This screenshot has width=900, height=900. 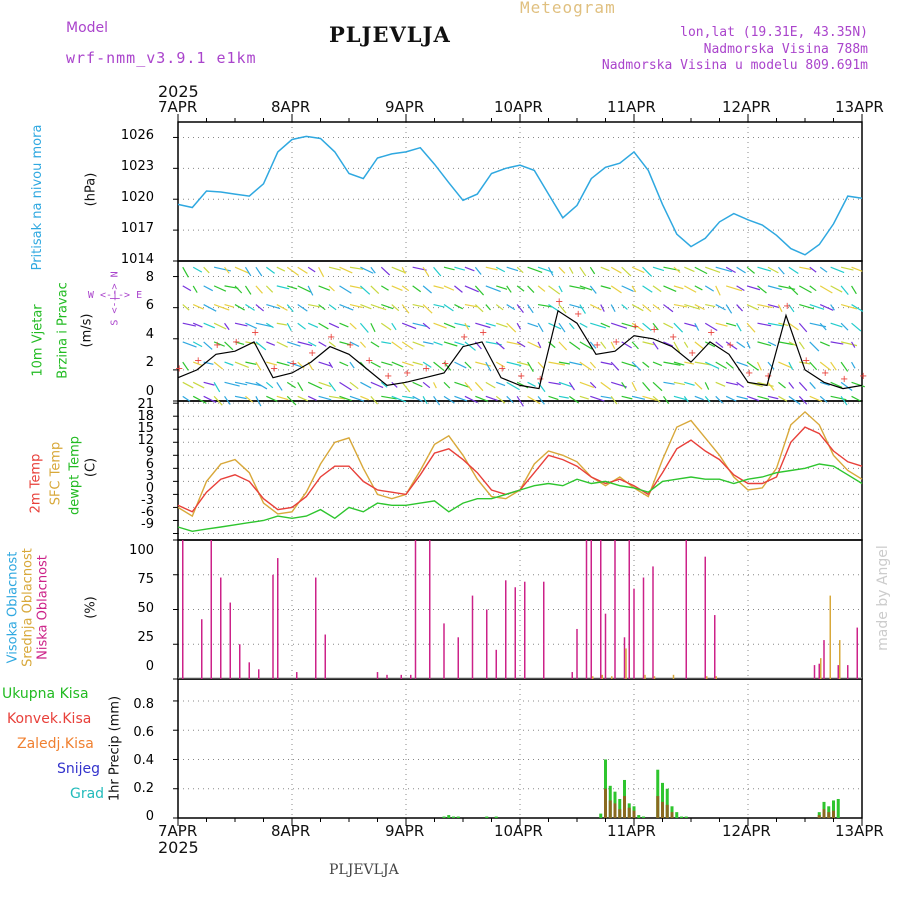 I want to click on y-tick: 75, so click(x=145, y=579).